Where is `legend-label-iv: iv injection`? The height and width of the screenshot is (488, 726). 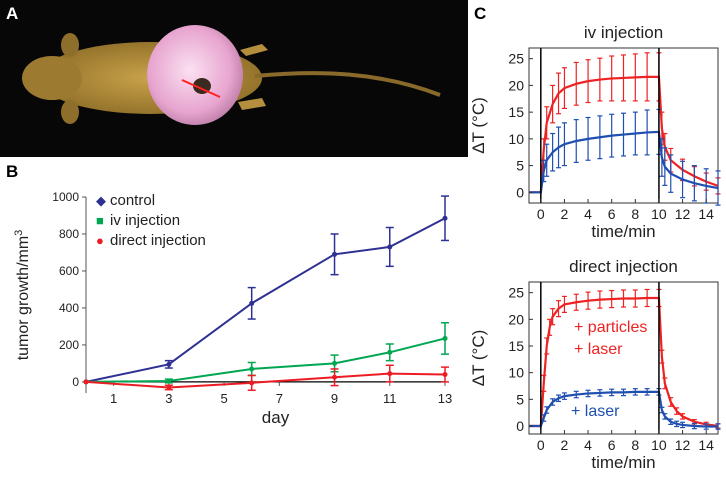
legend-label-iv: iv injection is located at coordinates (145, 220).